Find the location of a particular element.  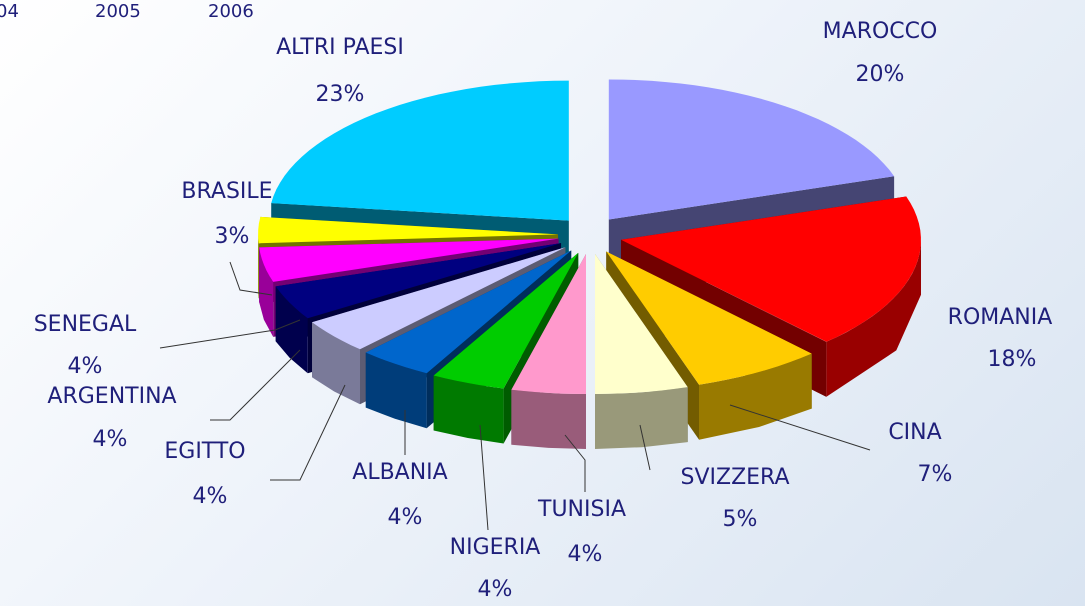

slice-label: ALTRI PAESI is located at coordinates (340, 47).